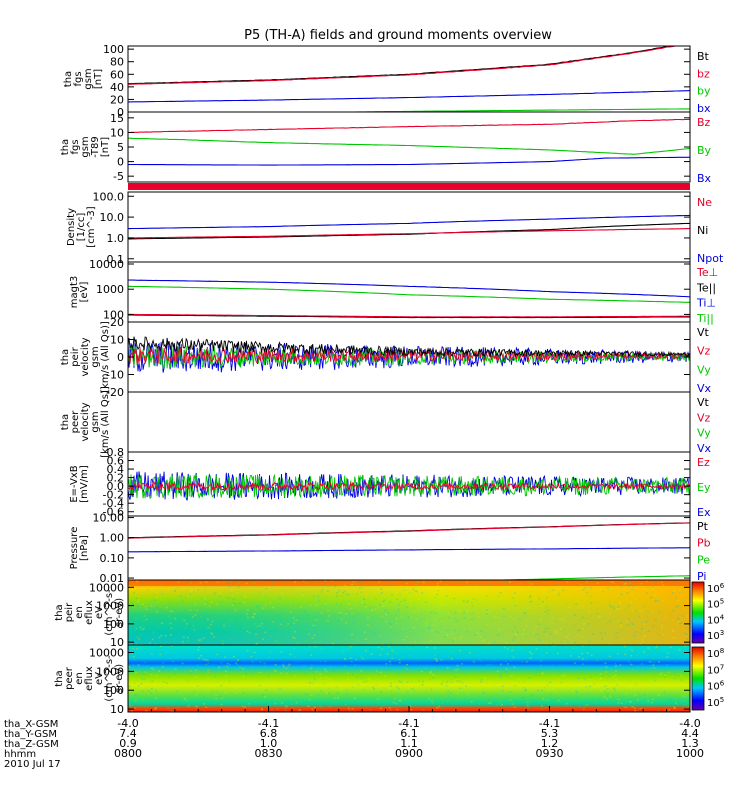 The image size is (750, 800). Describe the element at coordinates (704, 150) in the screenshot. I see `legend-entry: By` at that location.